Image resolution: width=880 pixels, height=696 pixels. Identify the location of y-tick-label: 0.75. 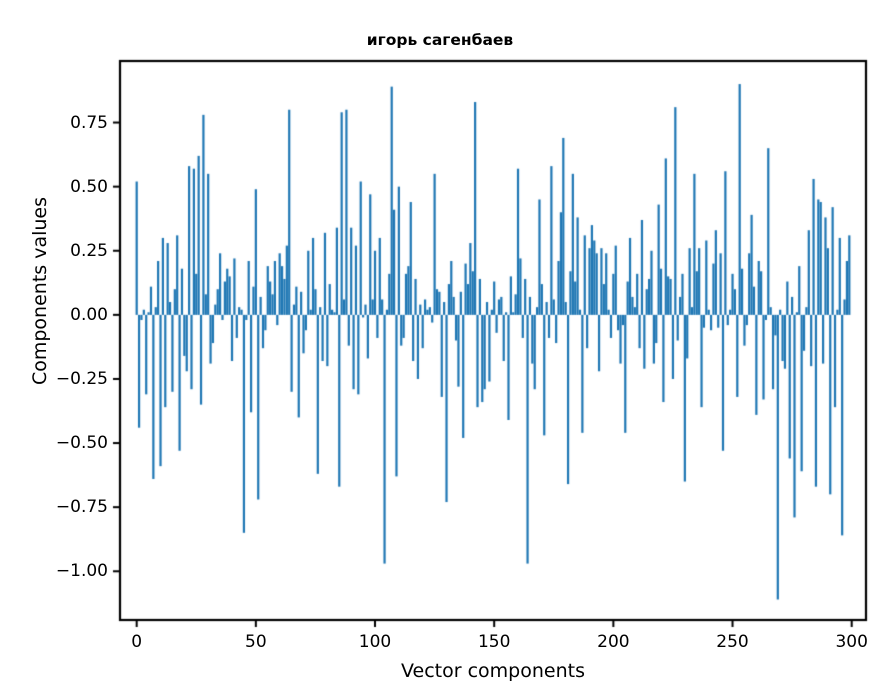
(89, 122).